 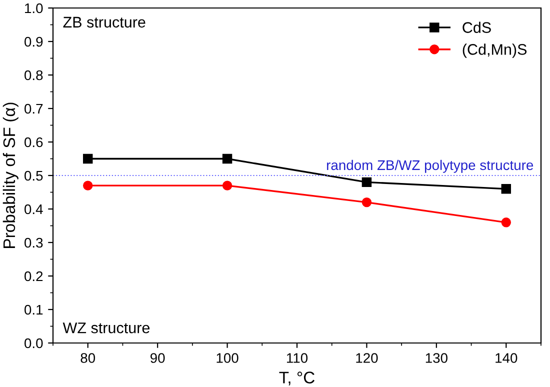 I want to click on x-tick-label: 140, so click(x=507, y=358).